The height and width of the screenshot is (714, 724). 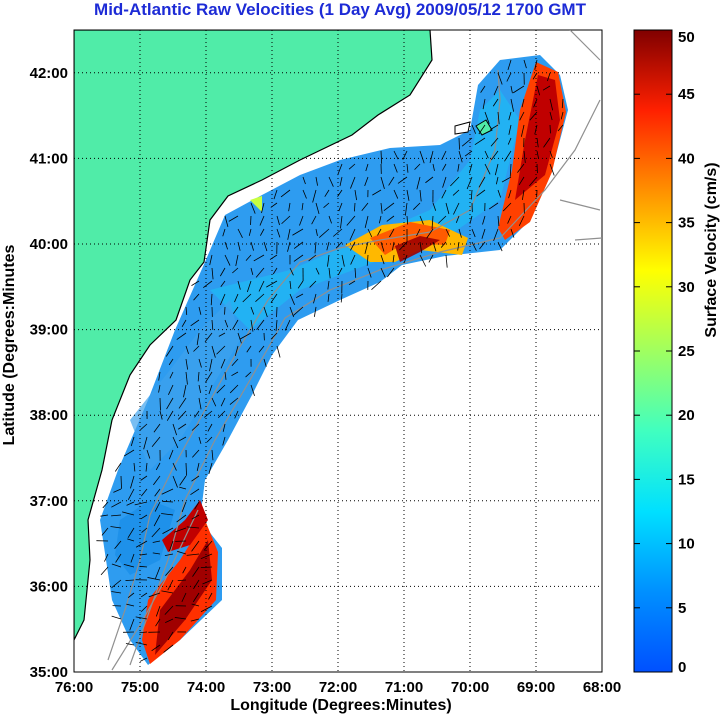 What do you see at coordinates (602, 687) in the screenshot?
I see `x-tick-label: 68:00` at bounding box center [602, 687].